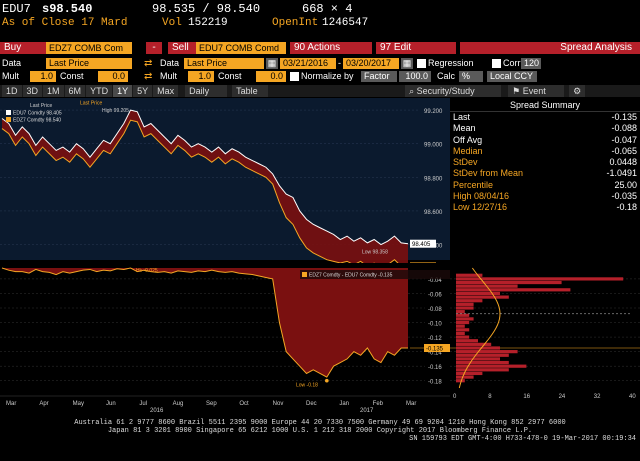 The image size is (640, 461). Describe the element at coordinates (75, 91) in the screenshot. I see `range-tab-6m: 6M` at that location.